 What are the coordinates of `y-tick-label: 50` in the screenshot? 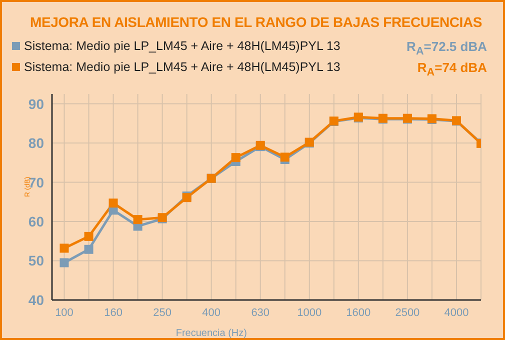 It's located at (36, 260).